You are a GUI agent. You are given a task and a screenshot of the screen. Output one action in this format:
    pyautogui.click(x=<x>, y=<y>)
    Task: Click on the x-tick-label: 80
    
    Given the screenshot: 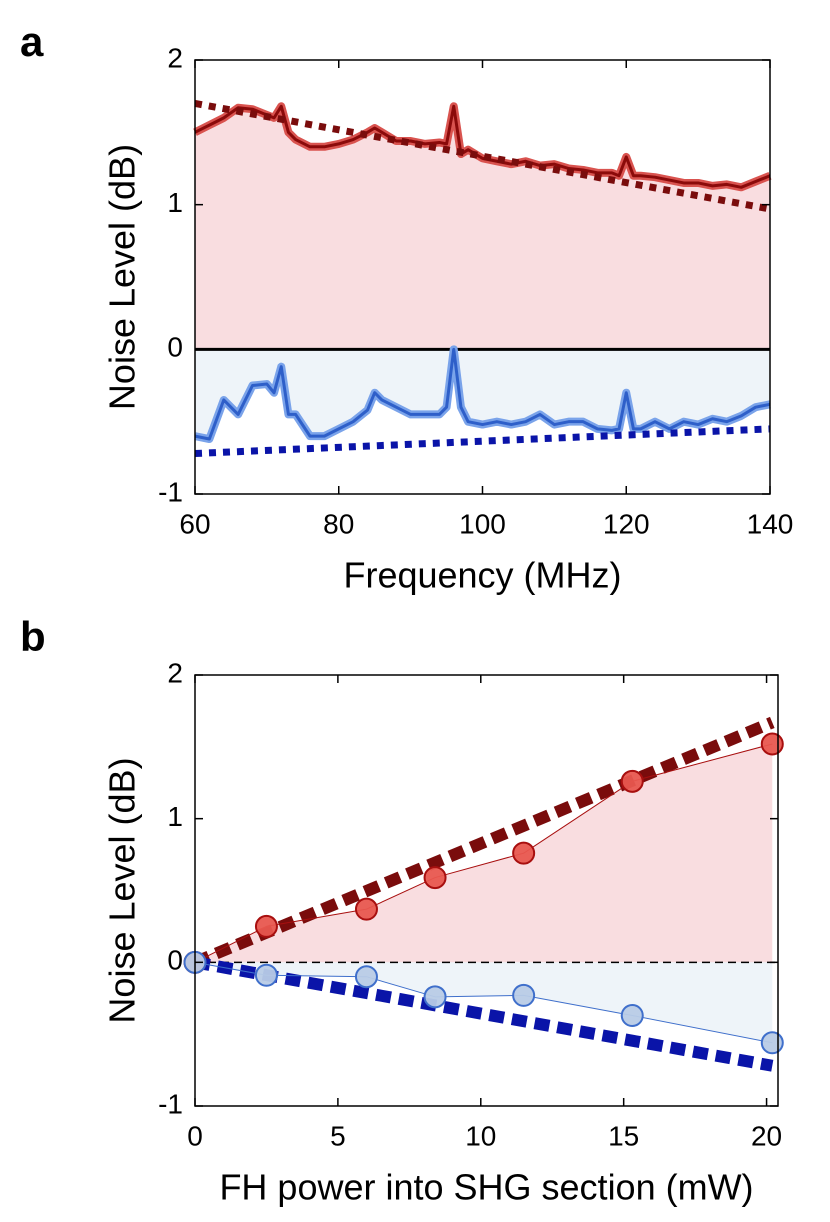 What is the action you would take?
    pyautogui.click(x=338, y=523)
    